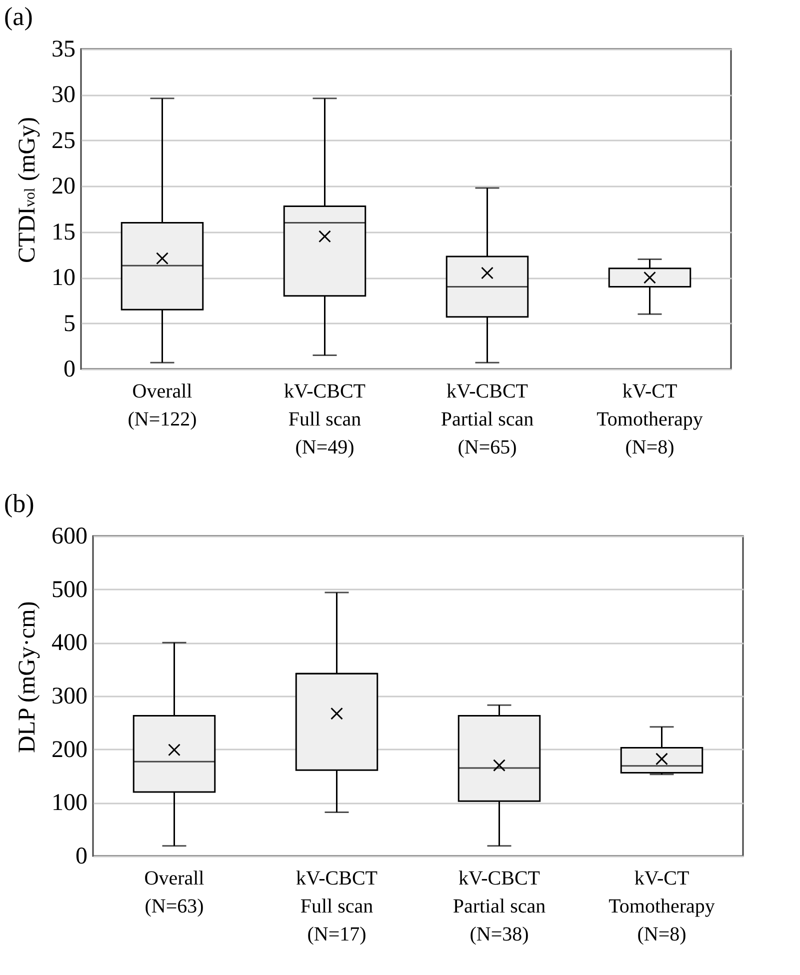  I want to click on x-tick-label: kV-CBCT Partial scan (N=65), so click(487, 419).